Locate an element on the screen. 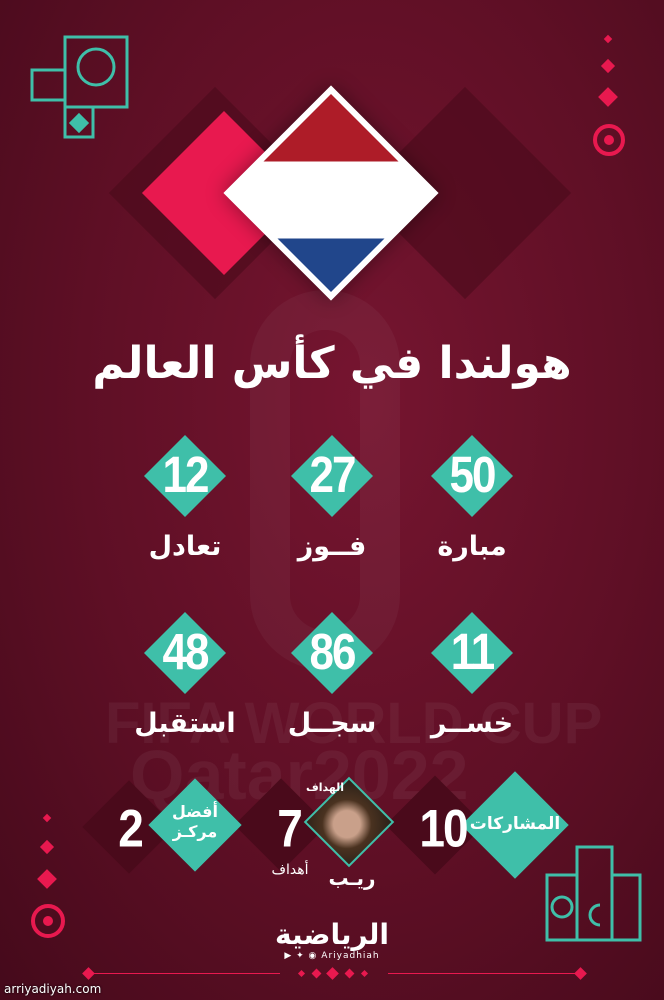 This screenshot has width=664, height=1000. stat-value: 48 is located at coordinates (186, 652).